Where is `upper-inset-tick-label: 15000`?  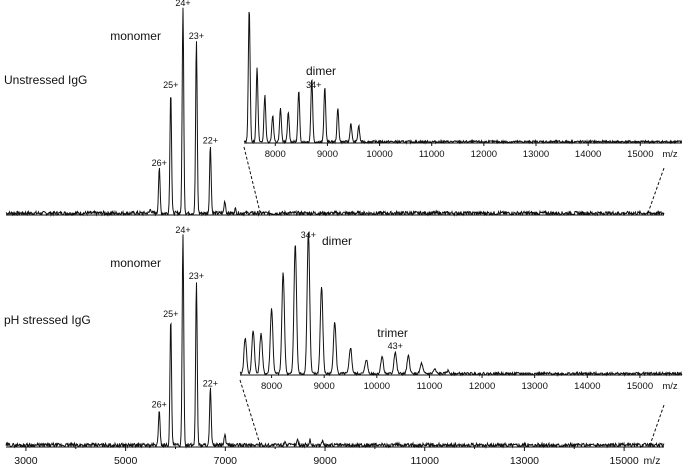
upper-inset-tick-label: 15000 is located at coordinates (640, 154).